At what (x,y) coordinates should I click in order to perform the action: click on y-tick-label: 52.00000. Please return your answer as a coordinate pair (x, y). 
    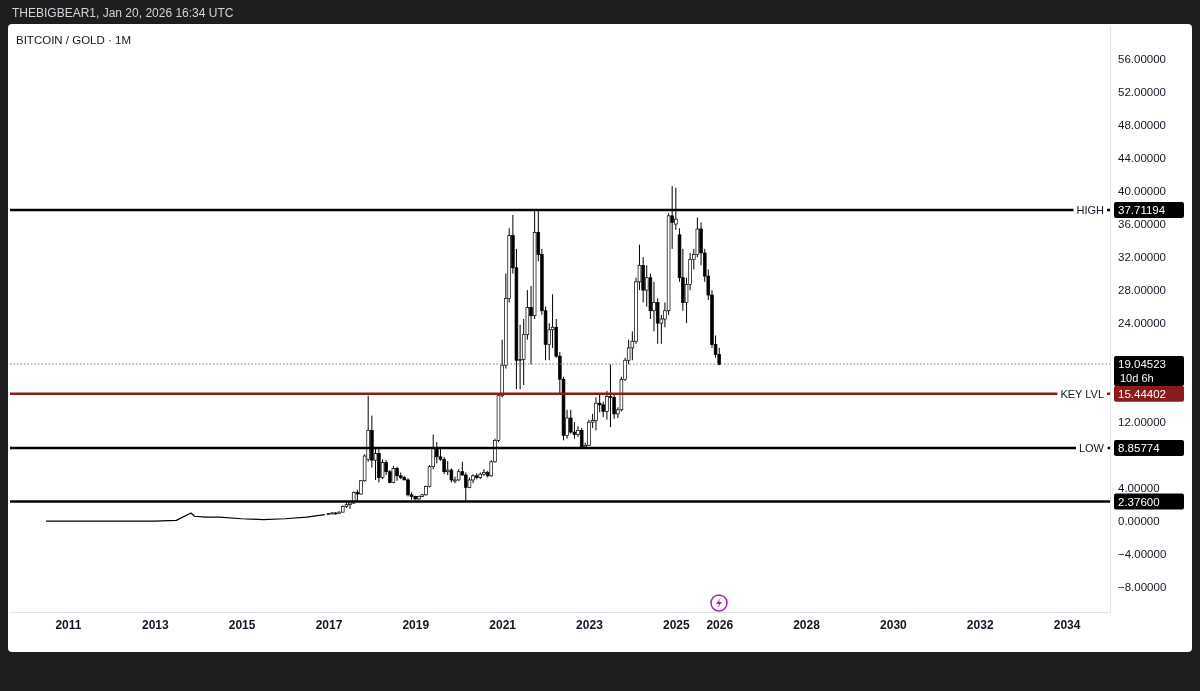
    Looking at the image, I should click on (1142, 92).